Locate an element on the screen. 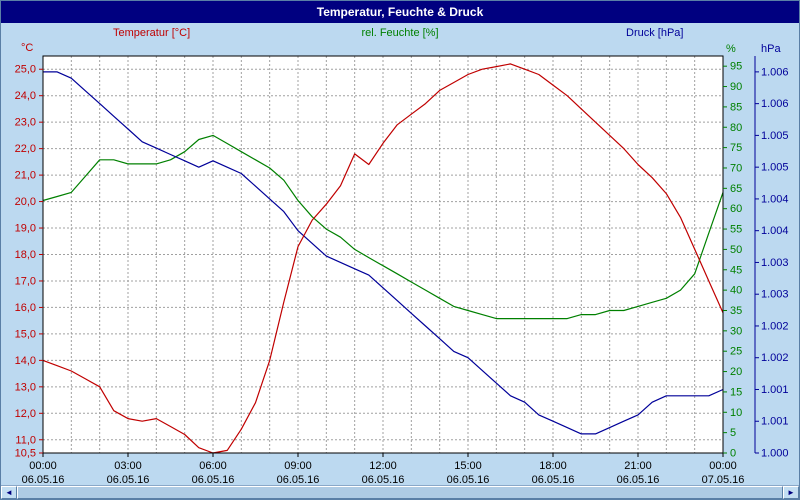  svg-text: 90 is located at coordinates (736, 87).